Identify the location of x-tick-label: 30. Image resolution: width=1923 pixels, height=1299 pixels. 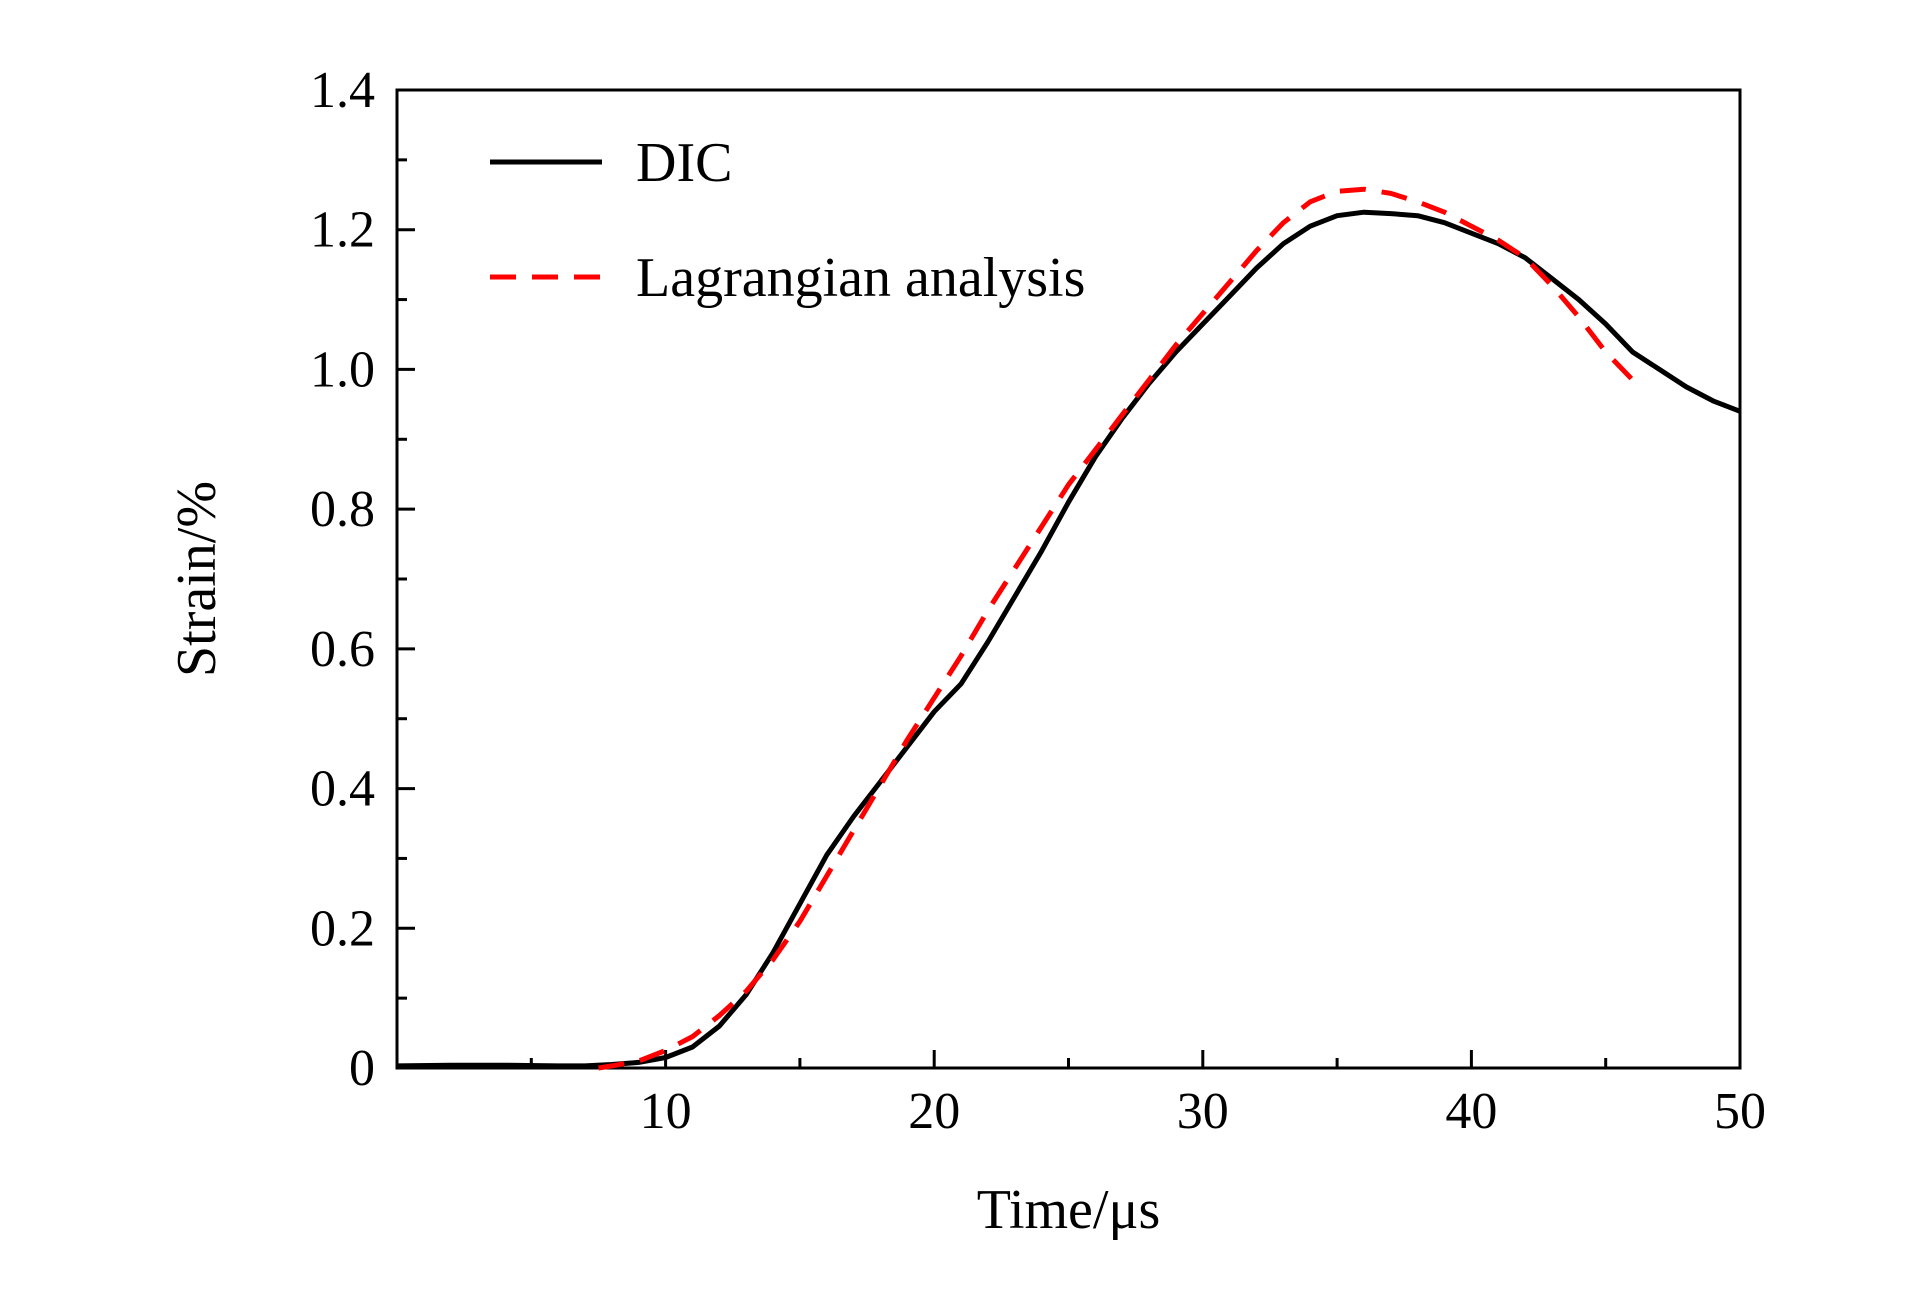
(1203, 1111).